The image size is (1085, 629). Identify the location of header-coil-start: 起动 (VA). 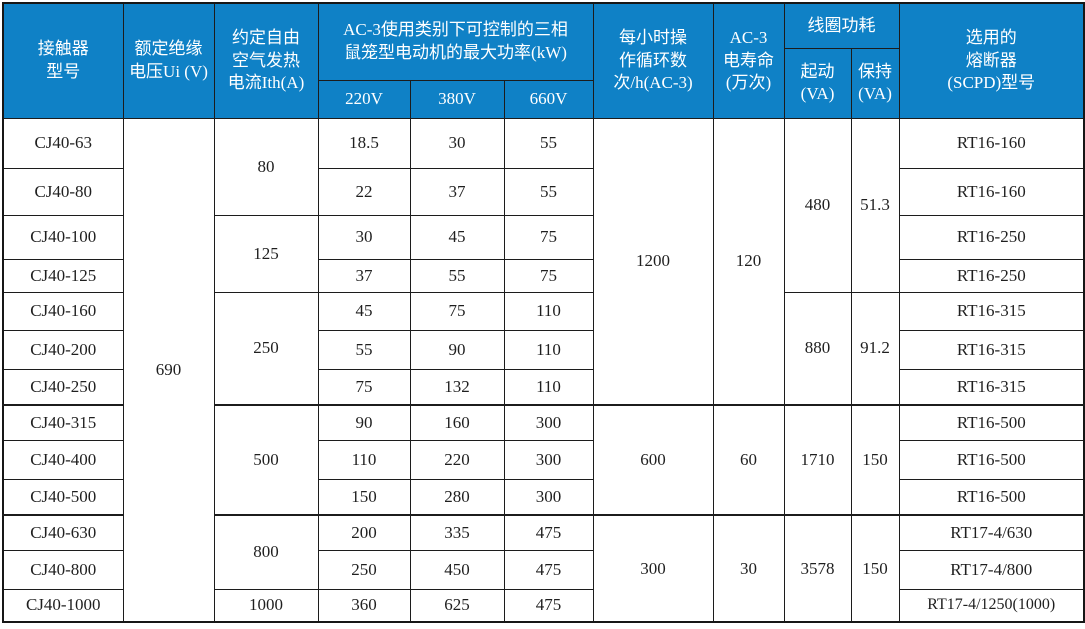
(817, 83).